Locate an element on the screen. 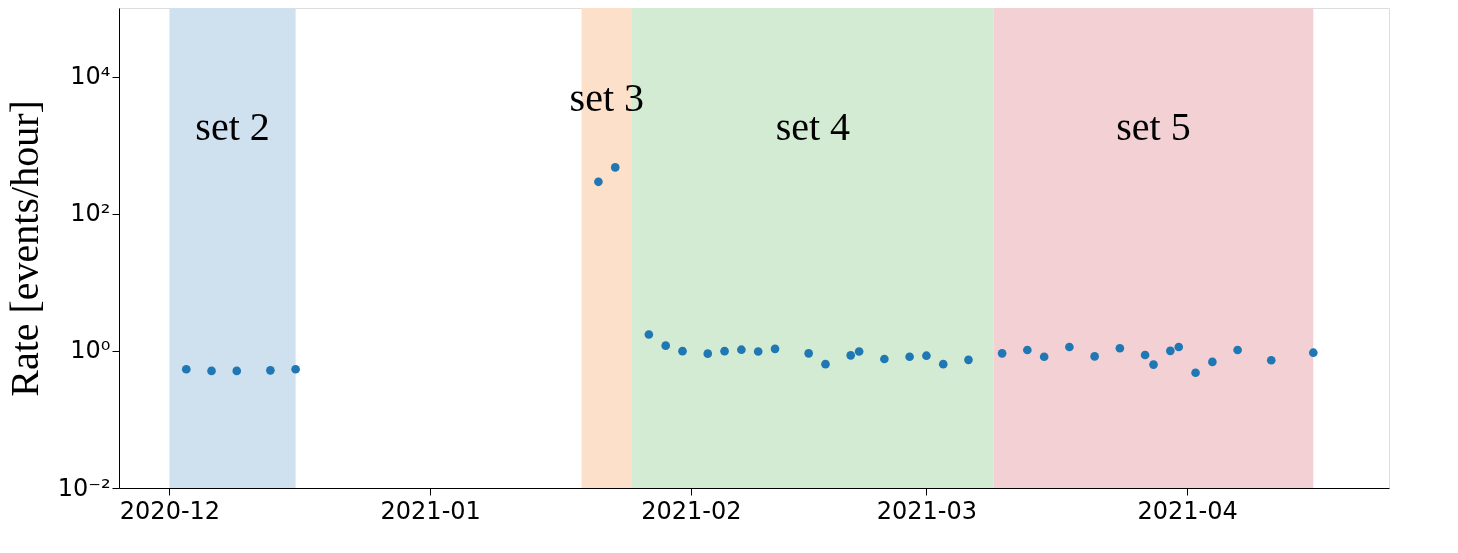 The width and height of the screenshot is (1458, 553). y-tick-label: 10⁰ is located at coordinates (90, 350).